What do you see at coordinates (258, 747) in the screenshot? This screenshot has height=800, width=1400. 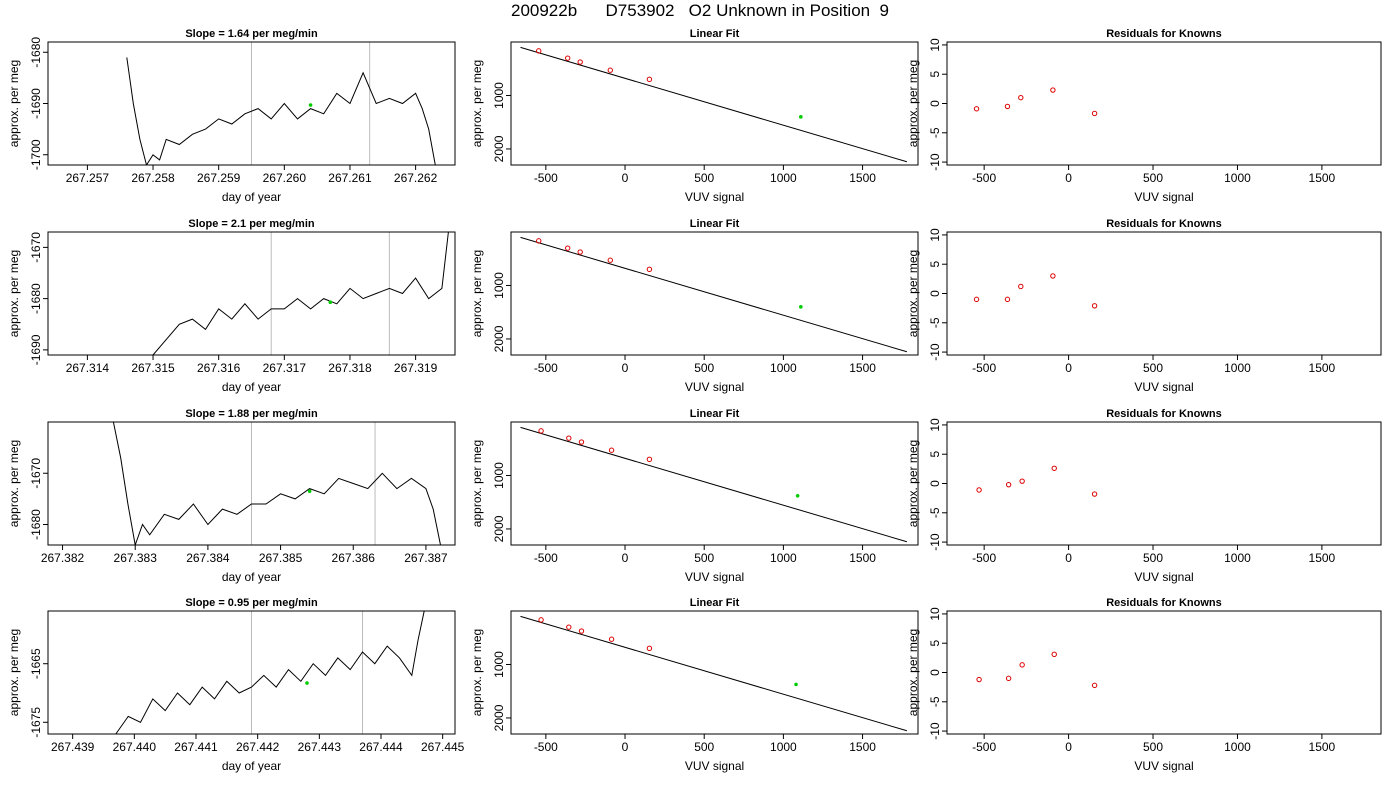 I see `x-tick-label: 267.442` at bounding box center [258, 747].